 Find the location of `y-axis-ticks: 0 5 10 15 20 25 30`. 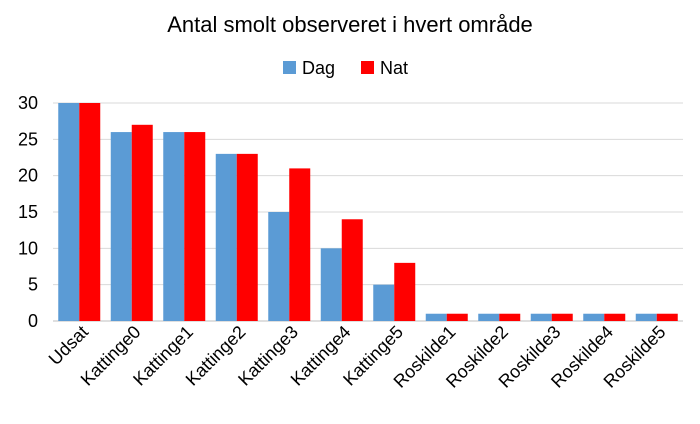

y-axis-ticks: 0 5 10 15 20 25 30 is located at coordinates (28, 212).